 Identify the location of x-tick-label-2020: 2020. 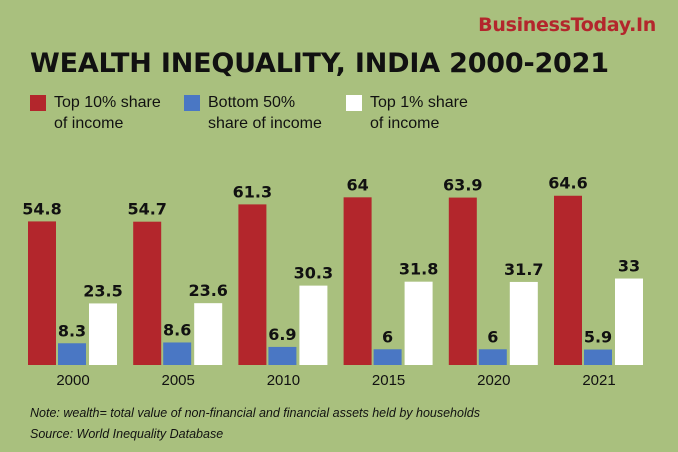
(493, 380).